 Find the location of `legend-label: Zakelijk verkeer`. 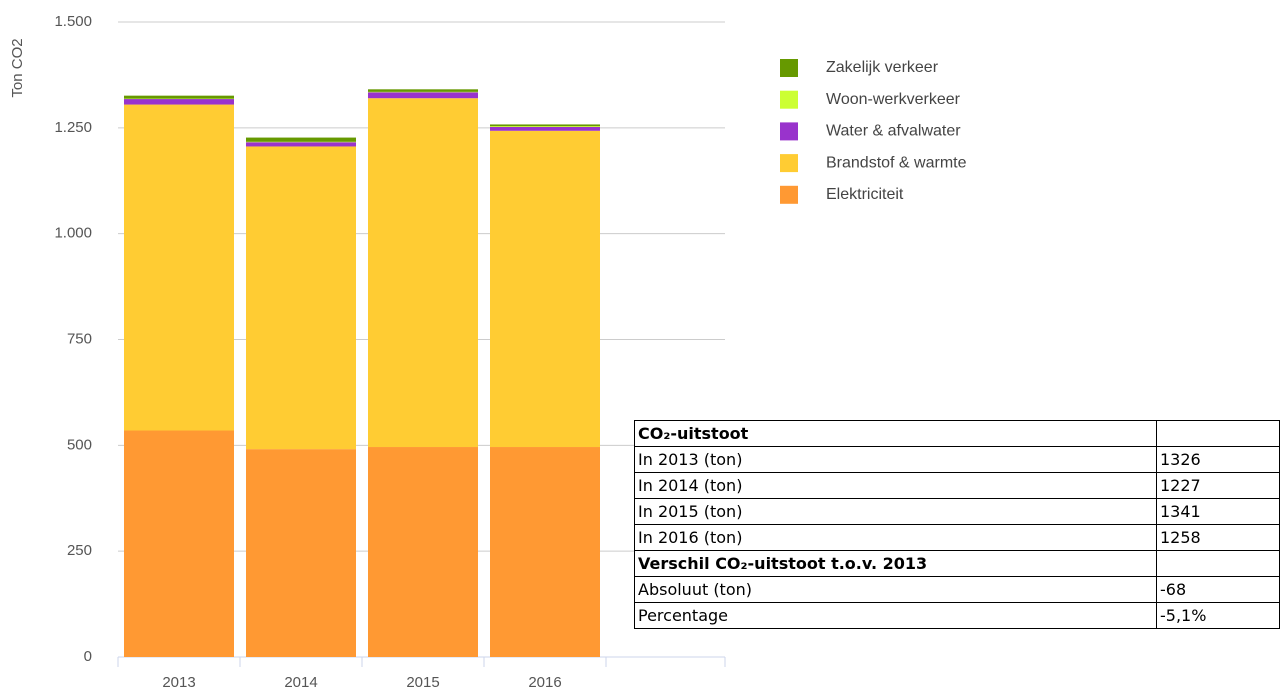

legend-label: Zakelijk verkeer is located at coordinates (882, 67).